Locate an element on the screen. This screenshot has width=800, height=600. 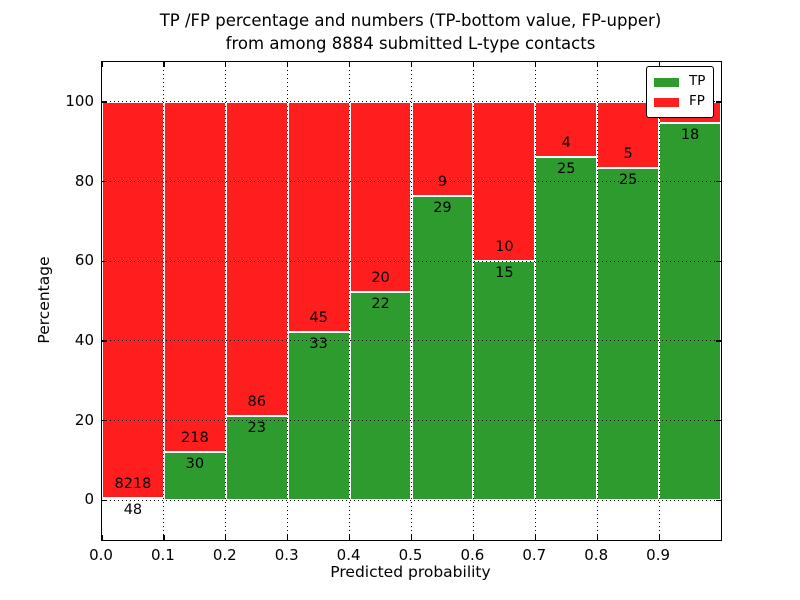
tp-count-label: 23 is located at coordinates (256, 428).